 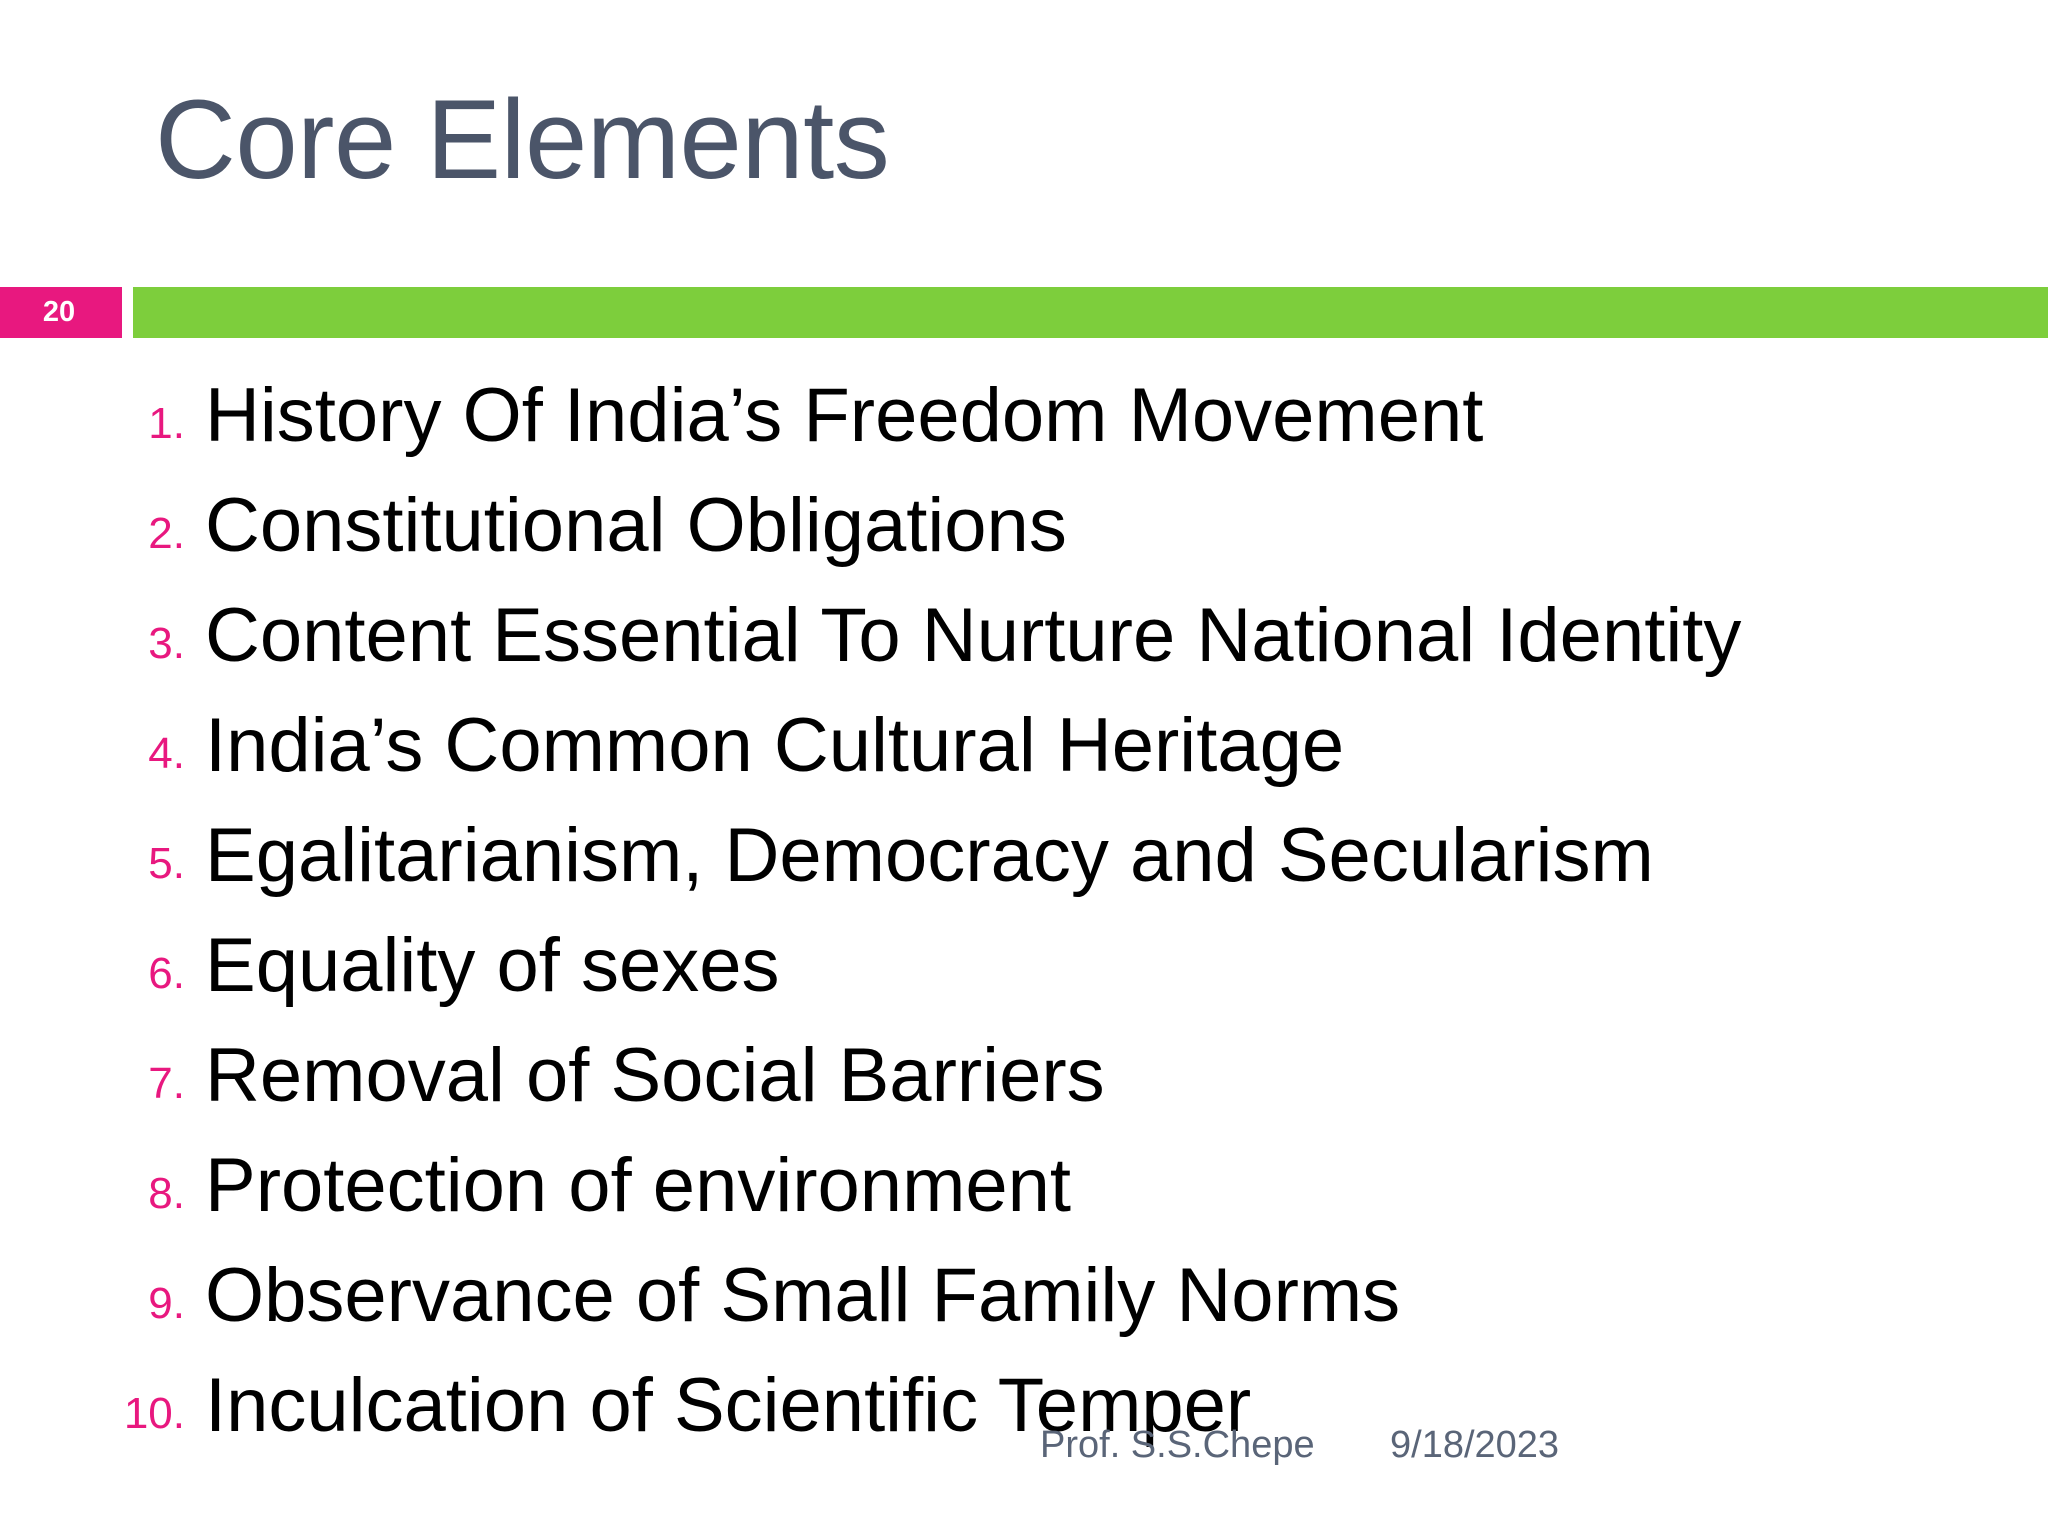 I want to click on list-item: 8. Protection of environment, so click(x=1024, y=1193).